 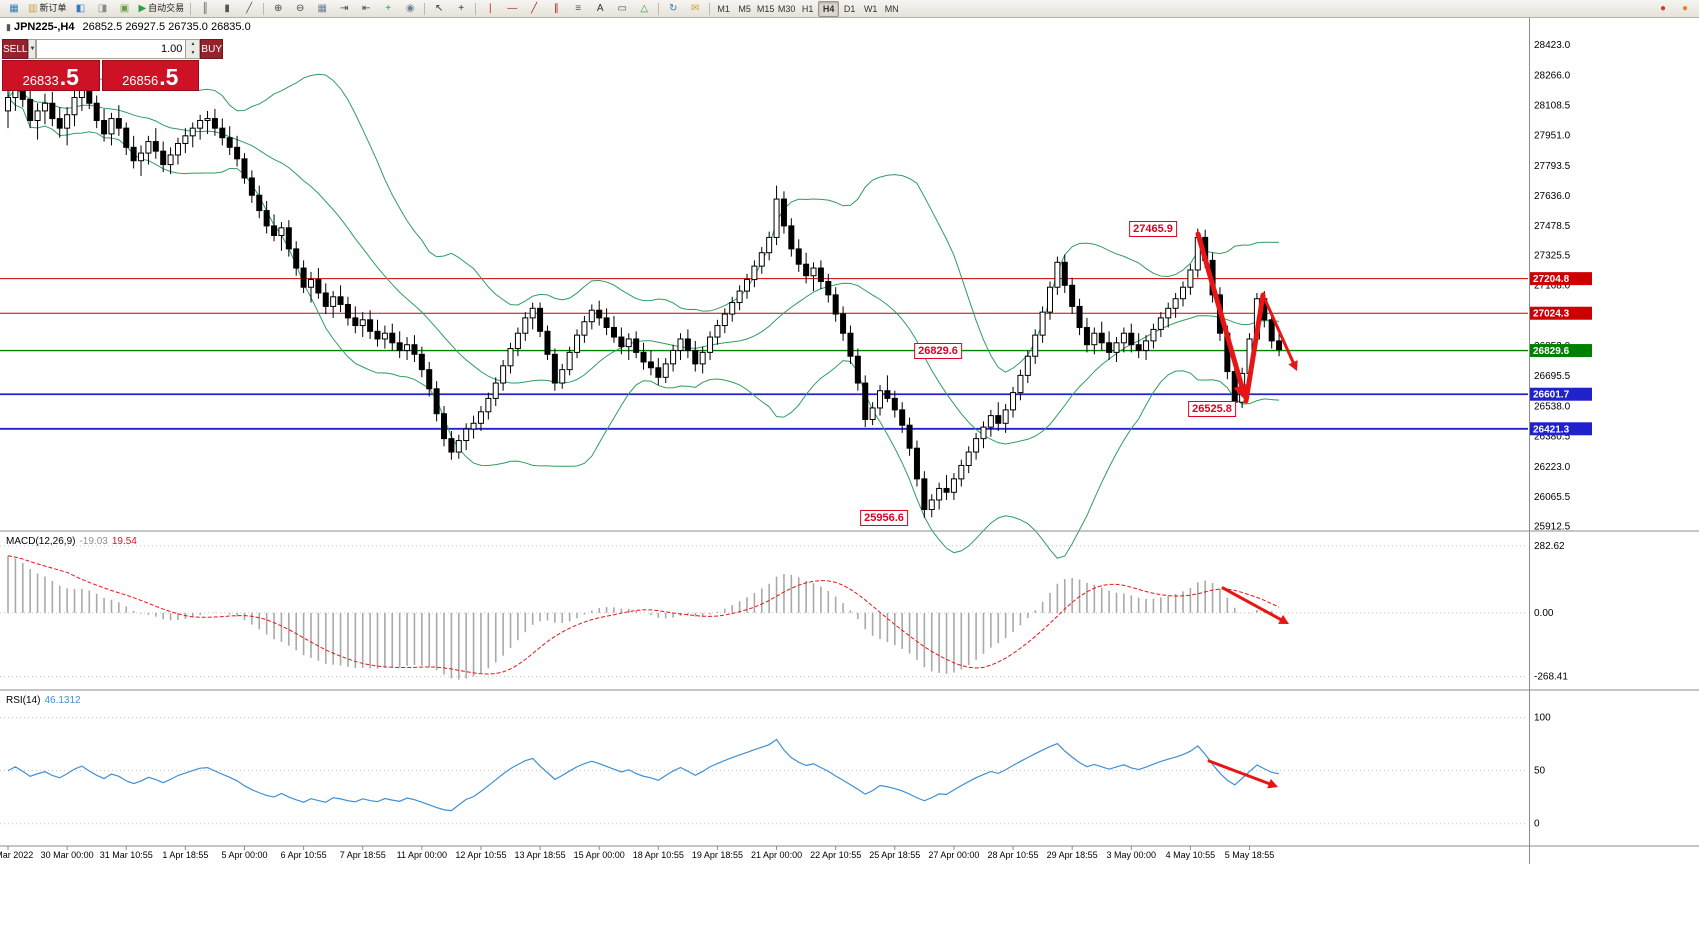 I want to click on trend-arrow-down-2-head, so click(x=1293, y=365).